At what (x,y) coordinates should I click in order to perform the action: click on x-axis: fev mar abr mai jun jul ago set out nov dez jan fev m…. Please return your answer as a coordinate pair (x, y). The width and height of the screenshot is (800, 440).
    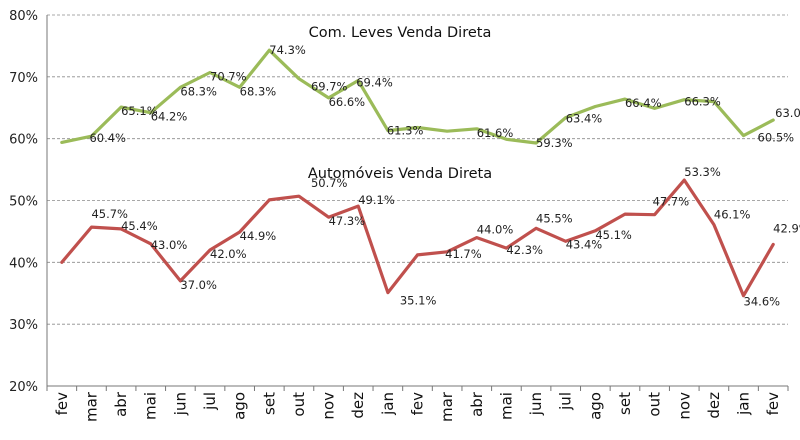
    Looking at the image, I should click on (417, 403).